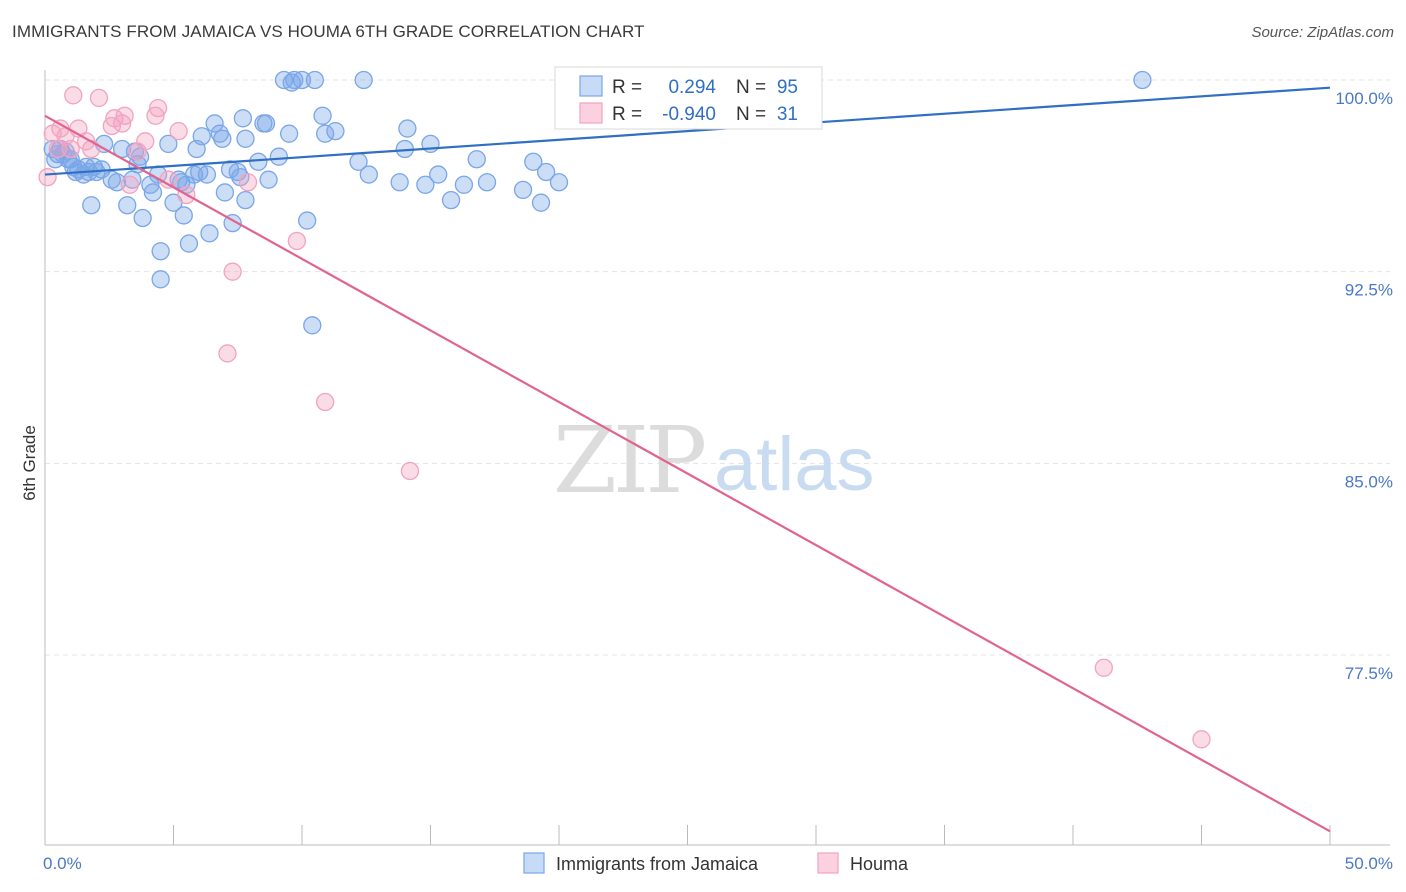 This screenshot has height=892, width=1406. What do you see at coordinates (828, 863) in the screenshot?
I see `bottom-legend-swatch-houma` at bounding box center [828, 863].